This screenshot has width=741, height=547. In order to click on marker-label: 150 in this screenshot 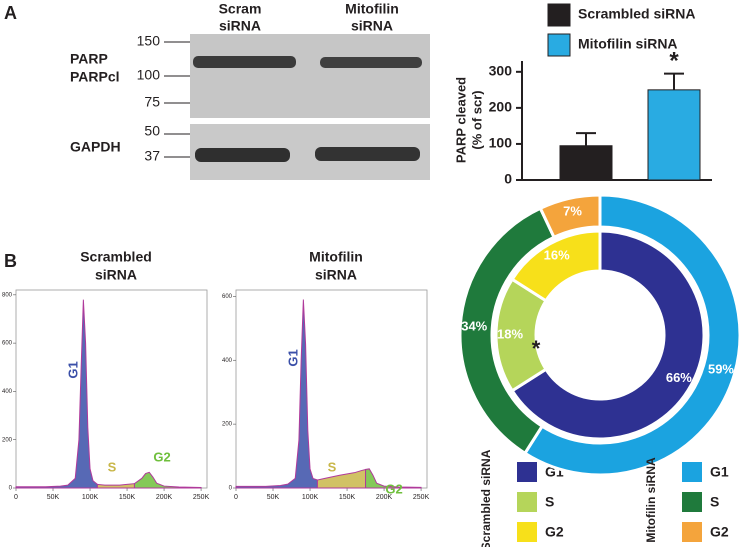, I will do `click(149, 41)`.